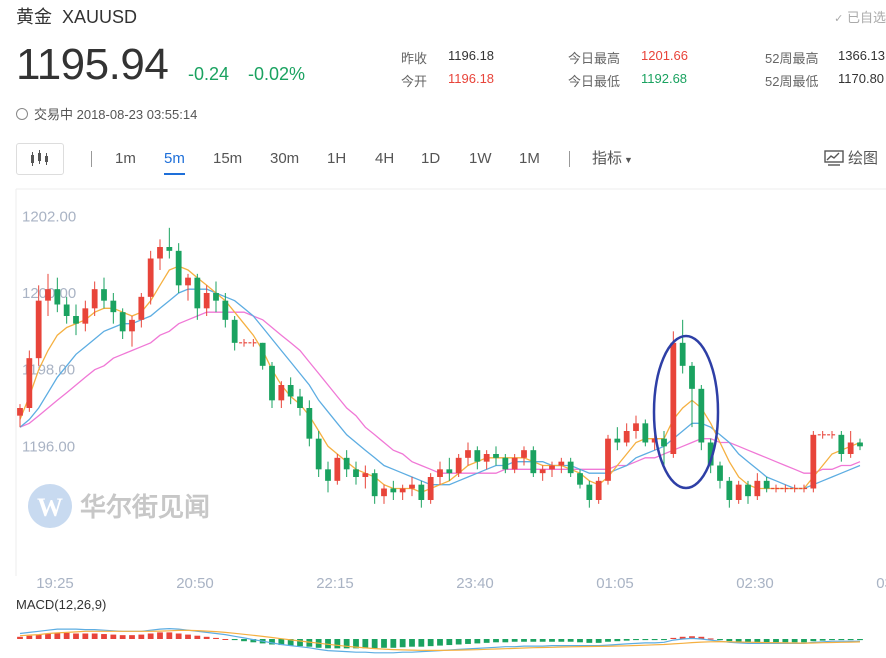 The image size is (886, 658). Describe the element at coordinates (76, 16) in the screenshot. I see `symbol-title: 黄金 XAUUSD` at that location.